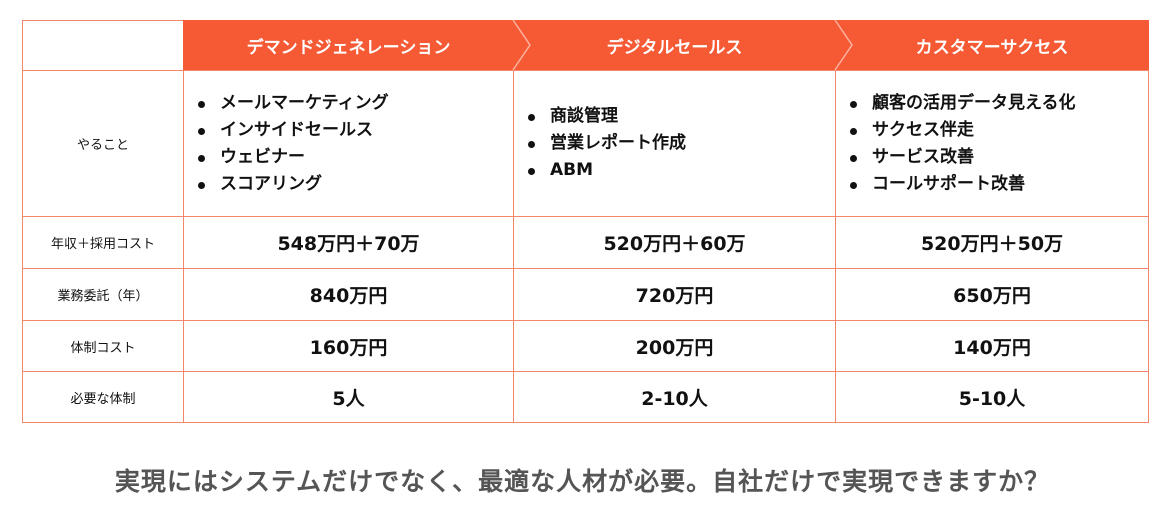  I want to click on task-item: サービス改善, so click(999, 157).